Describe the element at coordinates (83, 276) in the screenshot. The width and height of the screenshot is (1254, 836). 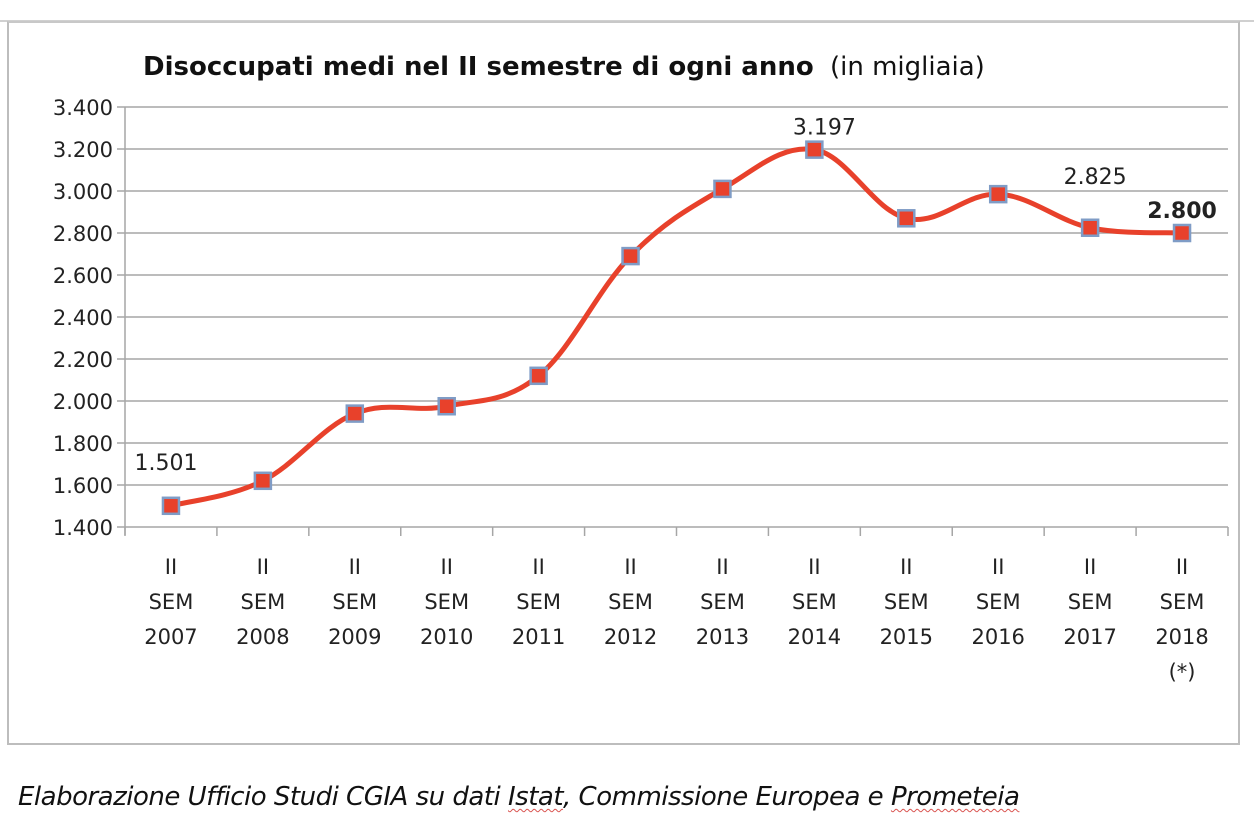
I see `y-tick-label: 2.600` at that location.